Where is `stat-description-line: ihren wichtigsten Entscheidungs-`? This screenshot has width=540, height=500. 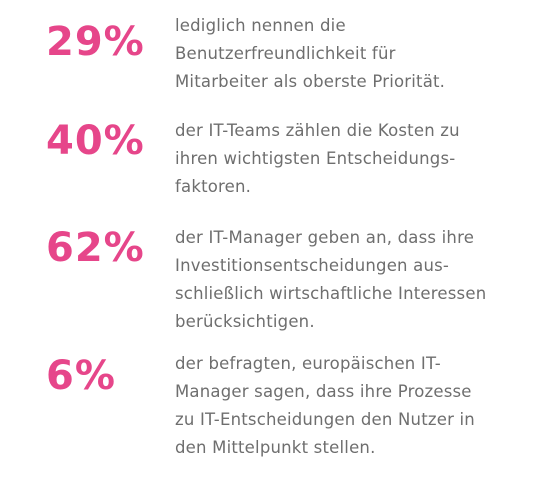 stat-description-line: ihren wichtigsten Entscheidungs- is located at coordinates (315, 158).